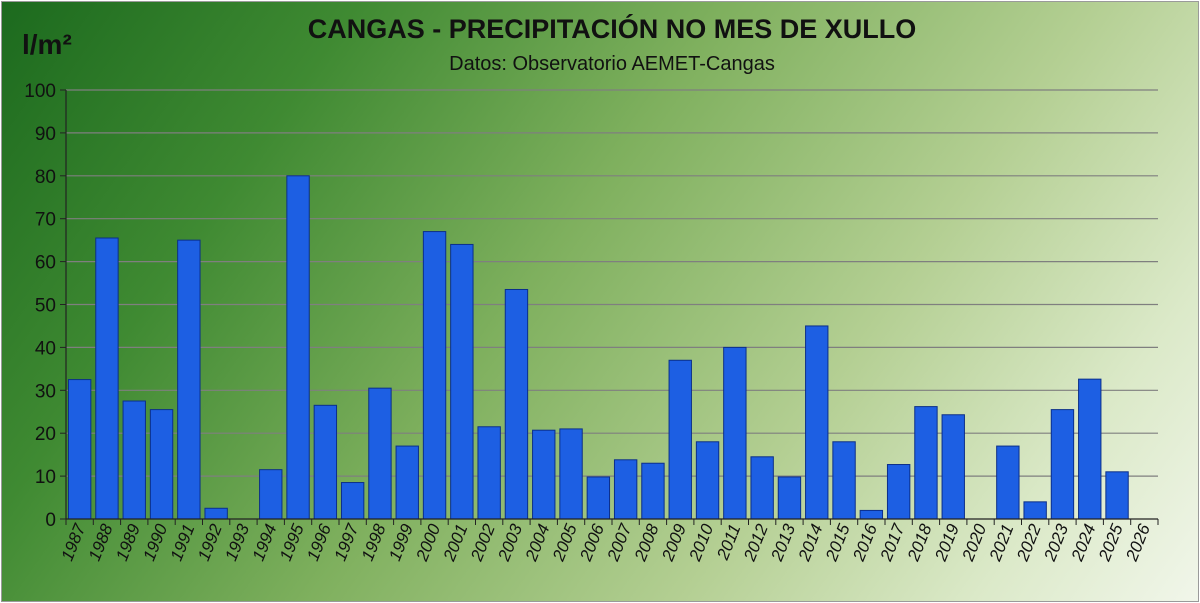 This screenshot has height=603, width=1200. Describe the element at coordinates (1138, 543) in the screenshot. I see `x-tick-label: 2026` at that location.